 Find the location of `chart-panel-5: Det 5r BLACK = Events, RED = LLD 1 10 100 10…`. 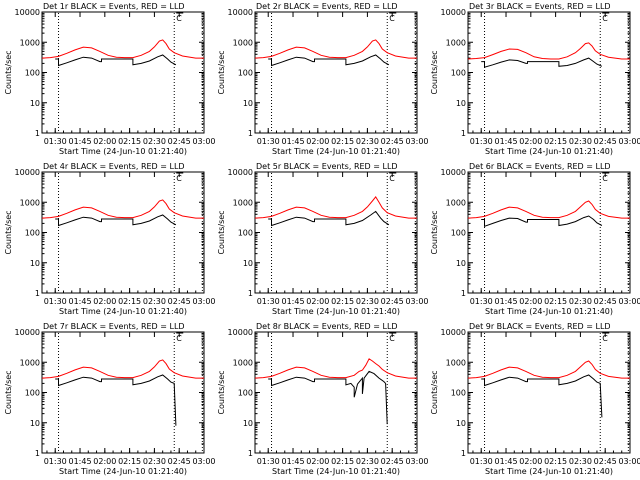

chart-panel-5: Det 5r BLACK = Events, RED = LLD 1 10 100 10… is located at coordinates (323, 239).